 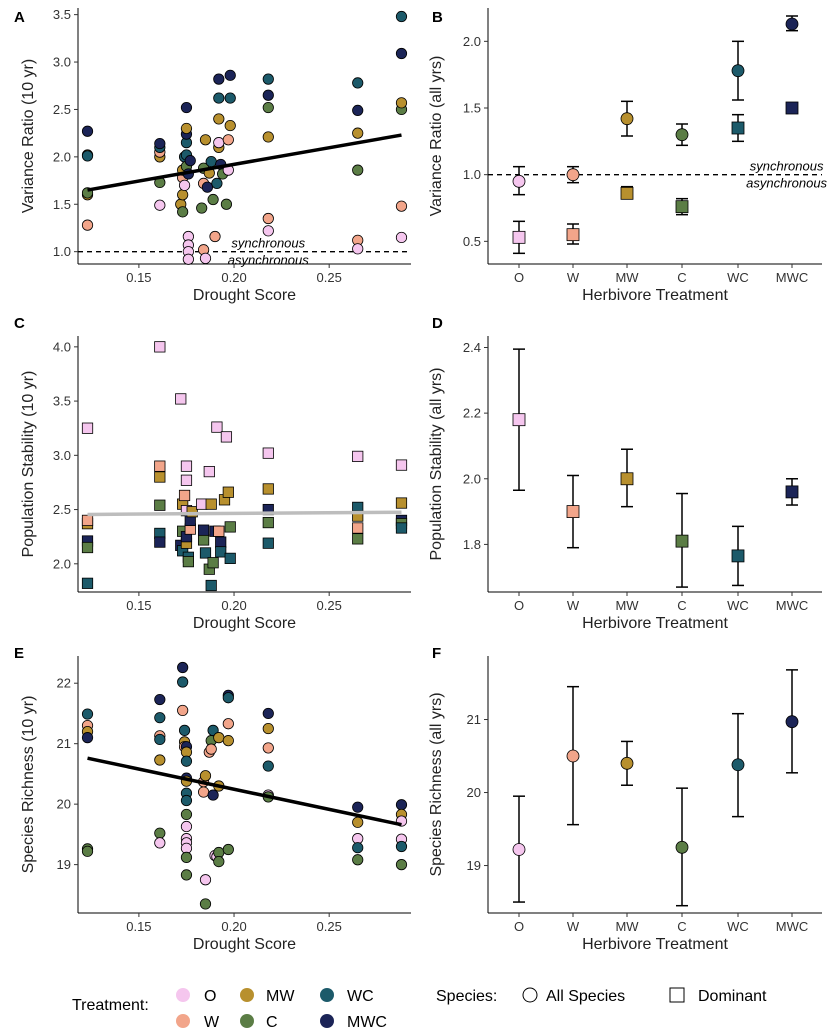 What do you see at coordinates (732, 996) in the screenshot?
I see `legend-label-dominant: Dominant` at bounding box center [732, 996].